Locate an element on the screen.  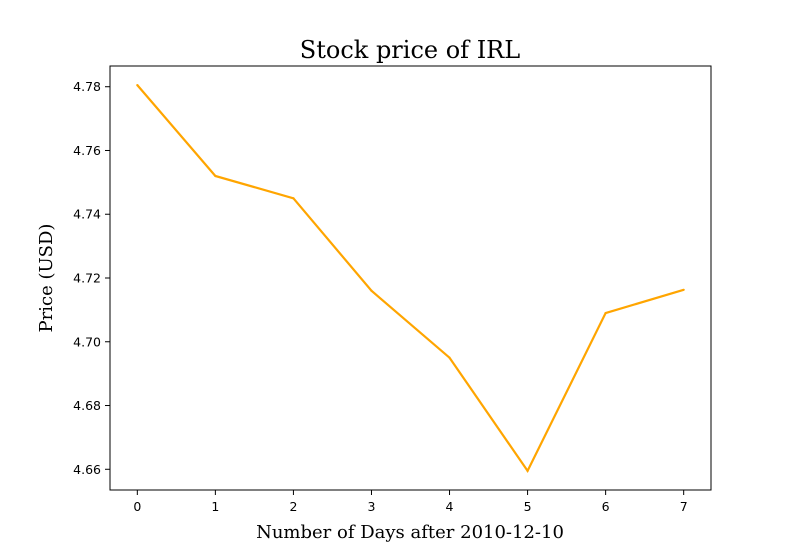
x-tick-label: 4 is located at coordinates (450, 506).